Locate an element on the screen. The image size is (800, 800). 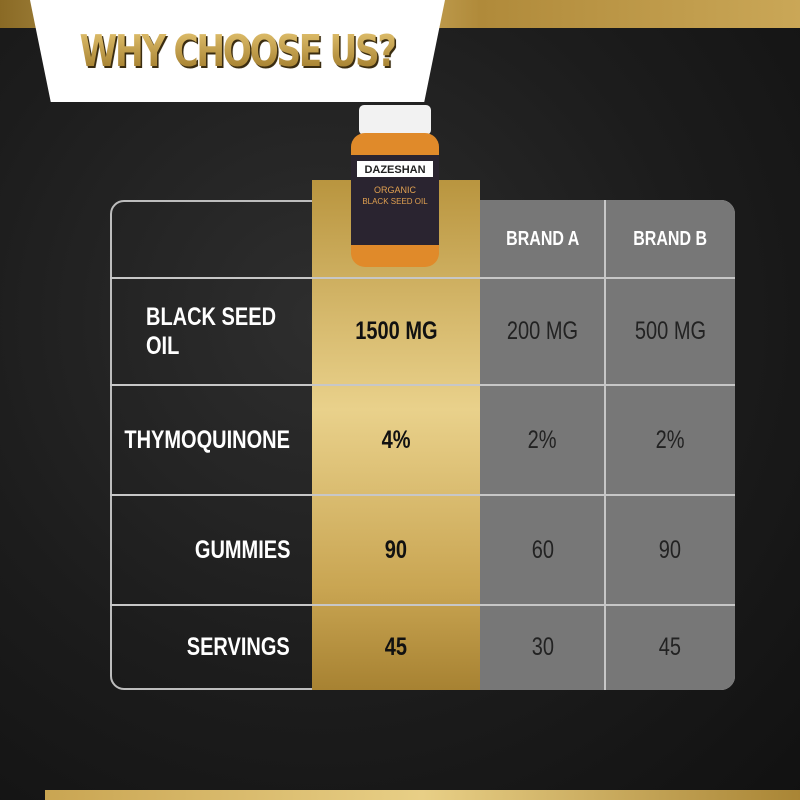
product-bottle-image: DAZESHAN ORGANIC BLACK SEED OIL is located at coordinates (395, 186).